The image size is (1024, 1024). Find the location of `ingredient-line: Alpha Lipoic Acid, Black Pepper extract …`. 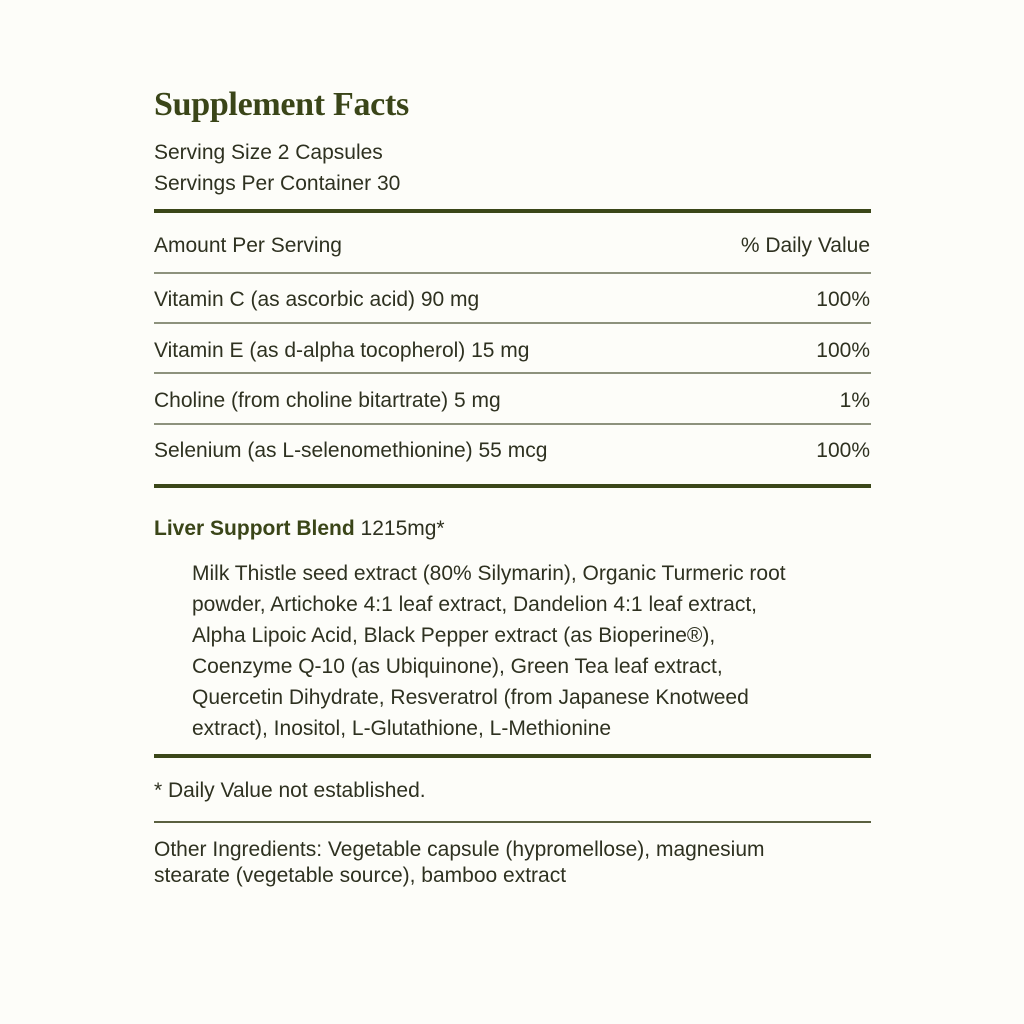

ingredient-line: Alpha Lipoic Acid, Black Pepper extract … is located at coordinates (454, 635).